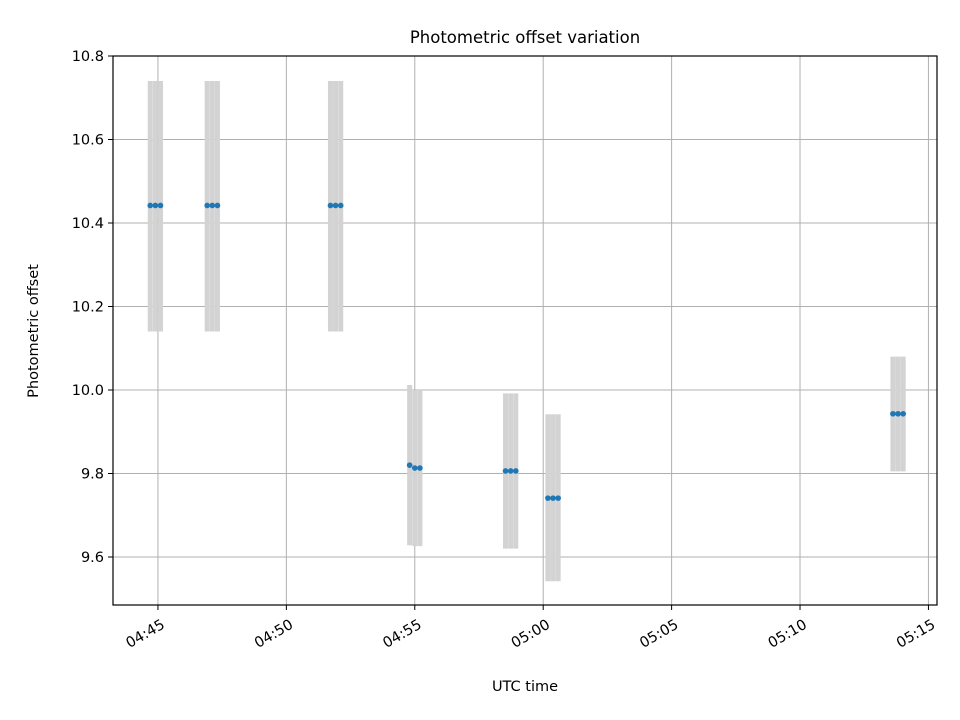 The image size is (960, 720). What do you see at coordinates (88, 57) in the screenshot?
I see `y-tick-label: 10.8` at bounding box center [88, 57].